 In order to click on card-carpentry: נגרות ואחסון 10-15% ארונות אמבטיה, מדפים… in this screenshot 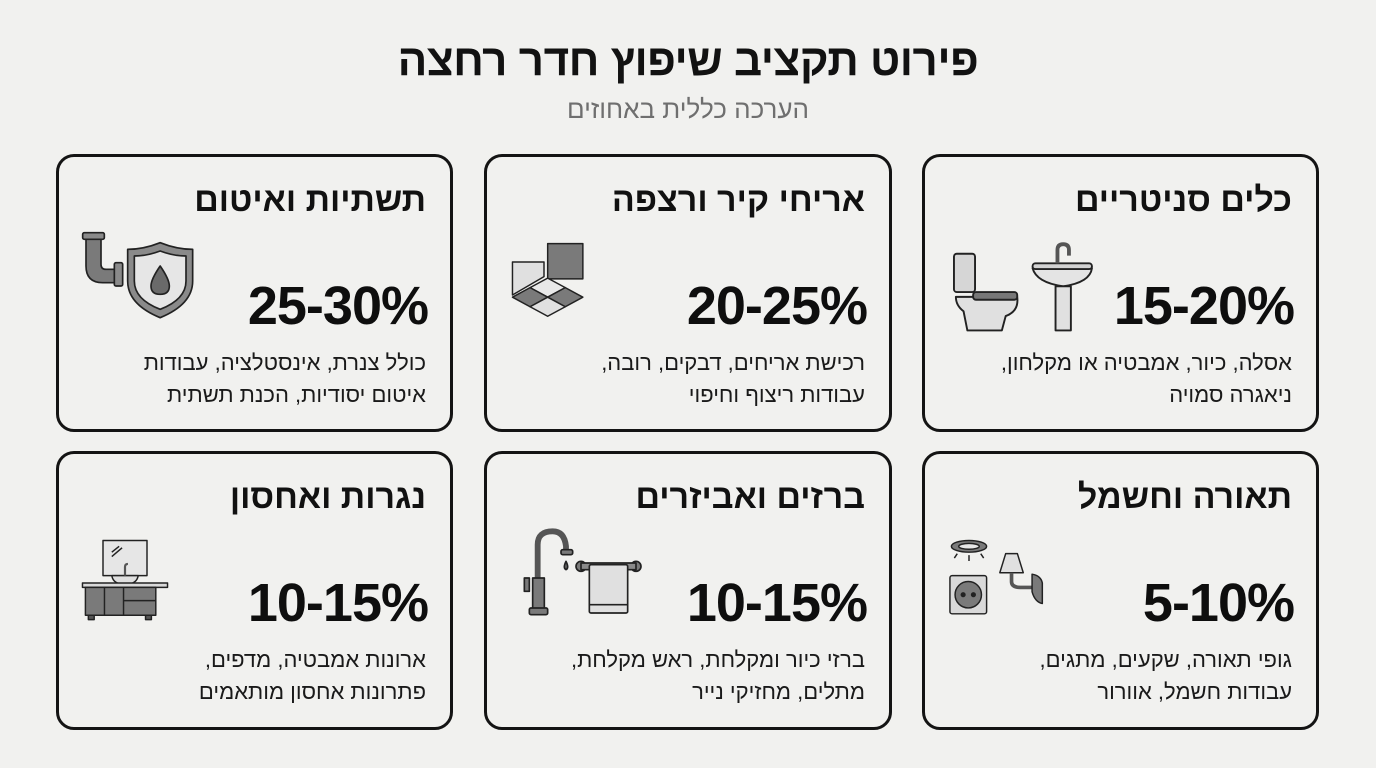, I will do `click(254, 590)`.